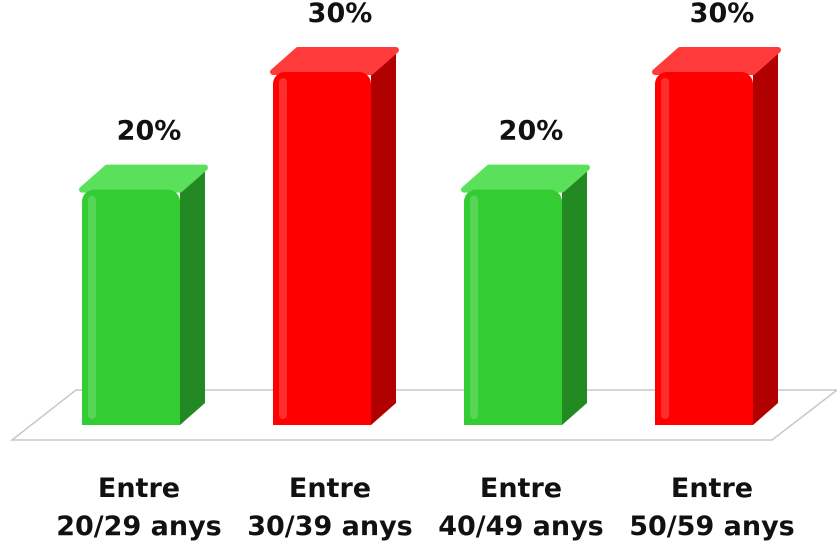 The width and height of the screenshot is (837, 548). What do you see at coordinates (330, 507) in the screenshot?
I see `category-label-2: Entre 30/39 anys` at bounding box center [330, 507].